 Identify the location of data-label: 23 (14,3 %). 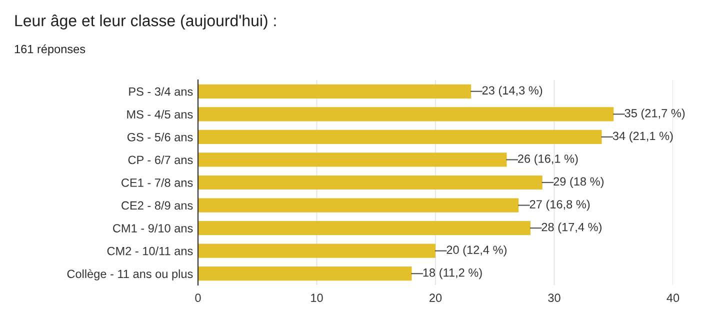
(512, 91).